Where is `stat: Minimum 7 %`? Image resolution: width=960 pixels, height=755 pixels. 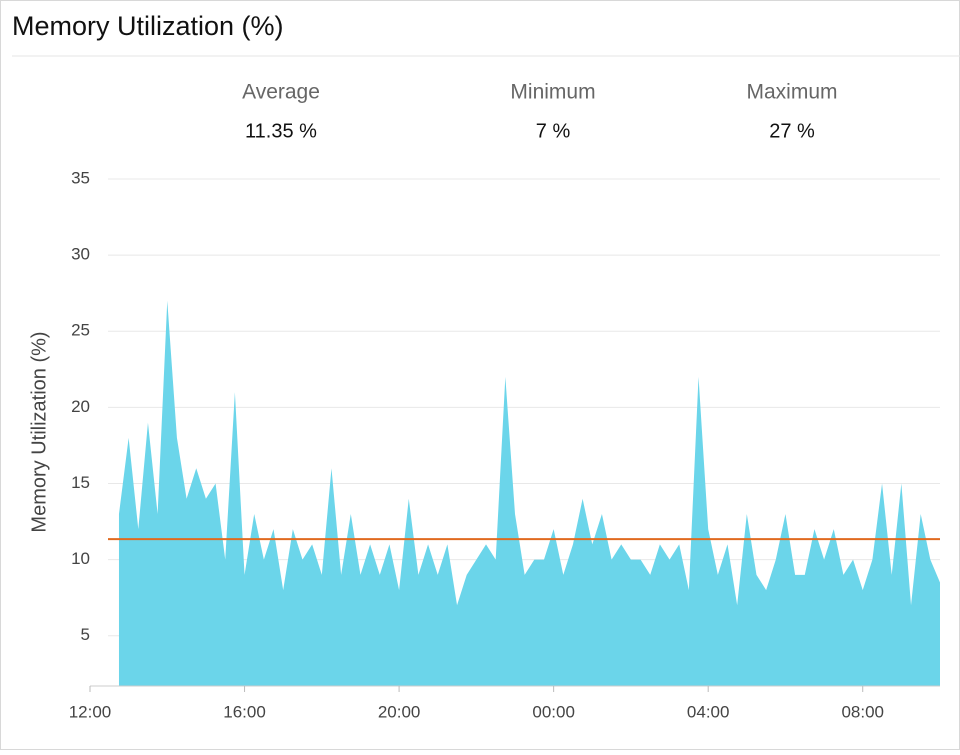 stat: Minimum 7 % is located at coordinates (552, 112).